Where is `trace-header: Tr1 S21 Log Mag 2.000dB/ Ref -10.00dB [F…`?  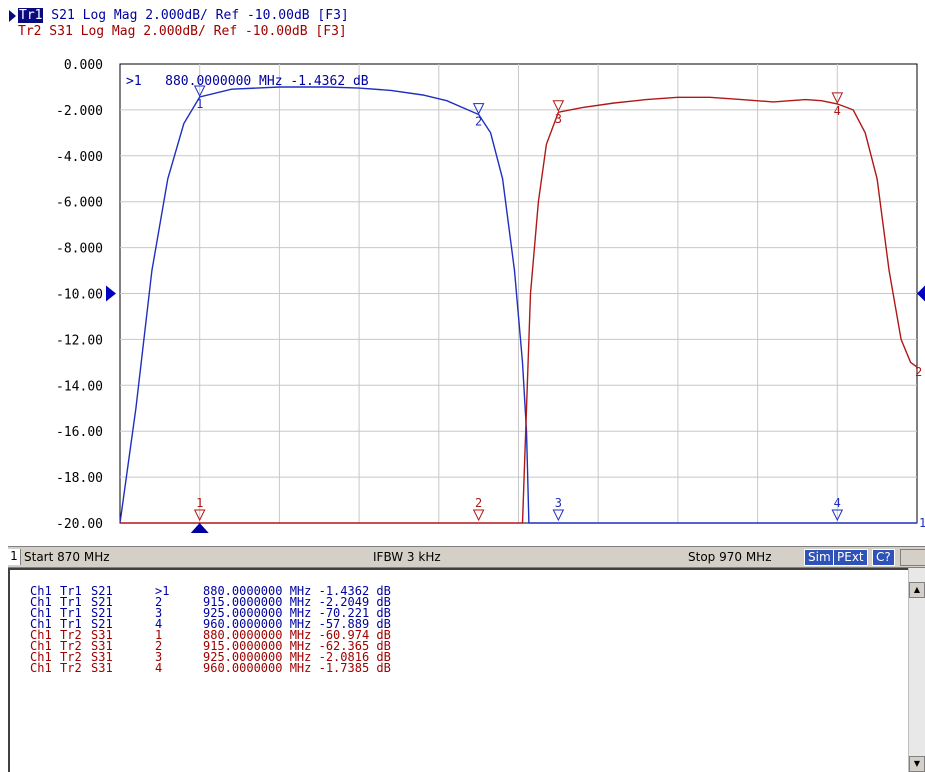
trace-header: Tr1 S21 Log Mag 2.000dB/ Ref -10.00dB [F… is located at coordinates (462, 27).